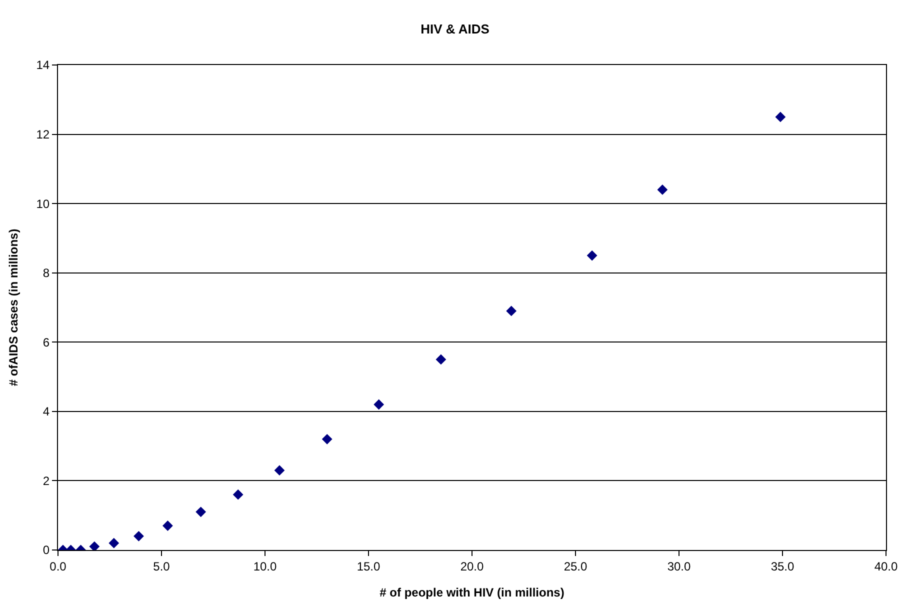 This screenshot has height=609, width=910. What do you see at coordinates (782, 566) in the screenshot?
I see `x-tick-label: 35.0` at bounding box center [782, 566].